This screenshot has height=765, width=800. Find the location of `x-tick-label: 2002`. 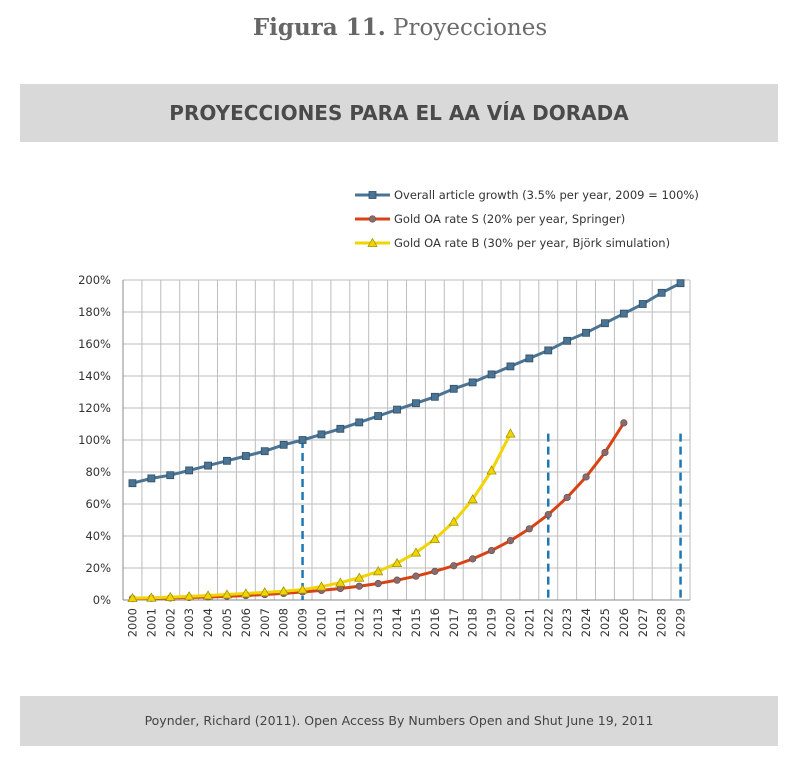

x-tick-label: 2002 is located at coordinates (170, 622).